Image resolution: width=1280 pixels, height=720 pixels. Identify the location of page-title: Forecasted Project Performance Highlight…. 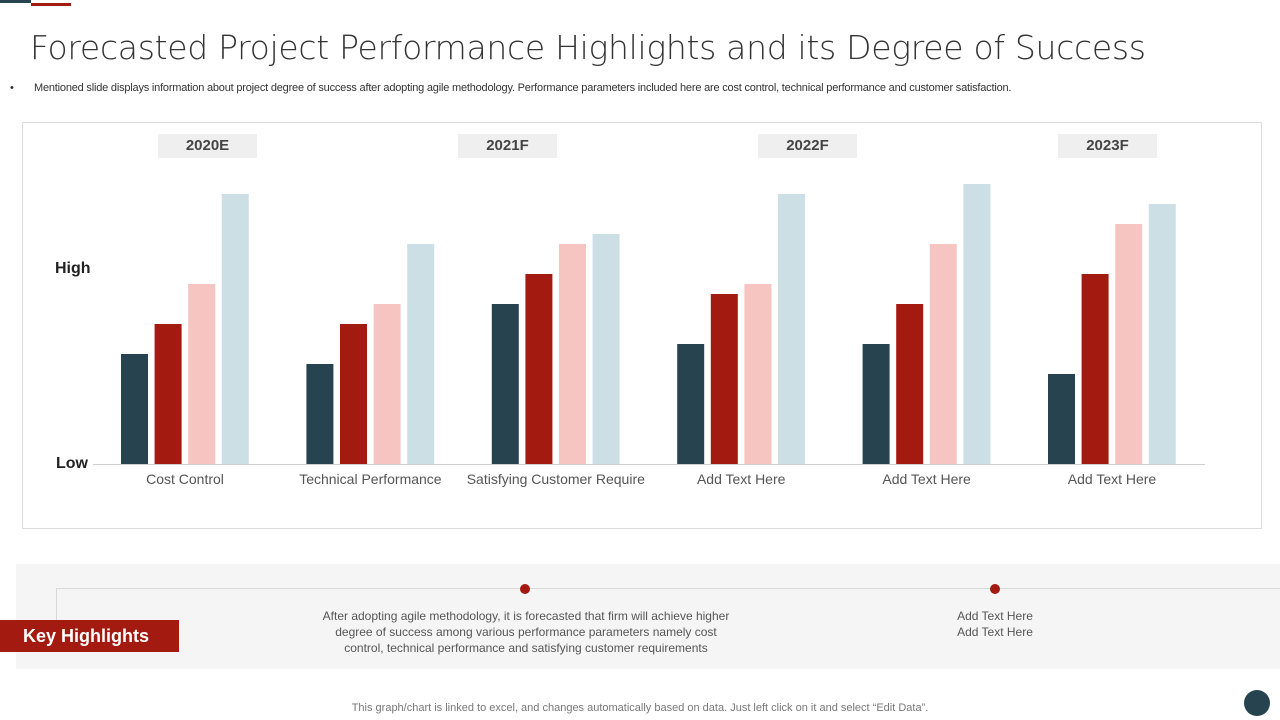
(588, 47).